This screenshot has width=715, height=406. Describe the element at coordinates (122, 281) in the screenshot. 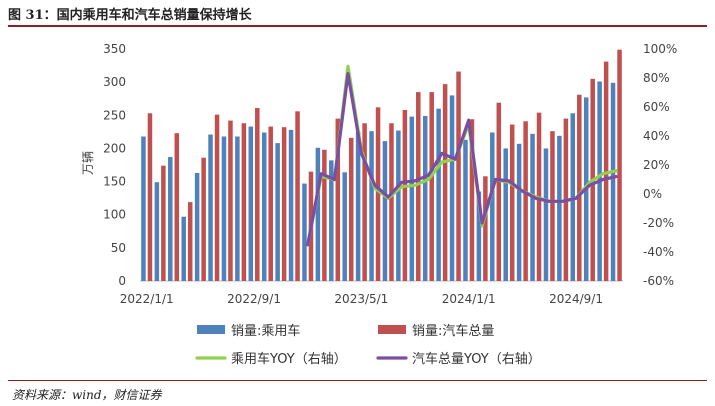

I see `y-tick-label: 0` at that location.